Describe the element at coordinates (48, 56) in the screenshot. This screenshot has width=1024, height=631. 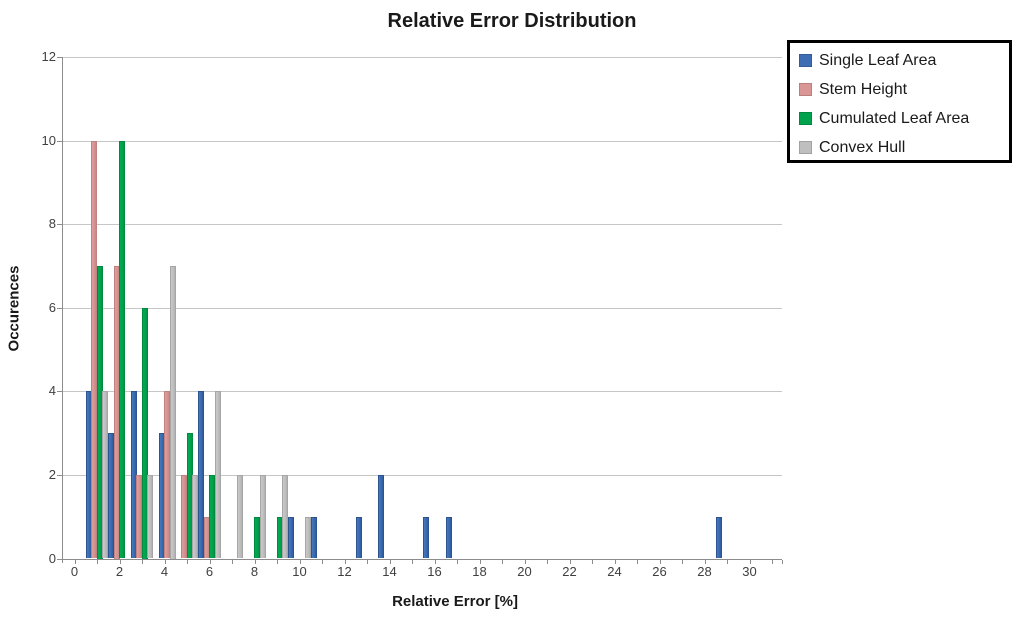
I see `y-tick-label: 12` at that location.